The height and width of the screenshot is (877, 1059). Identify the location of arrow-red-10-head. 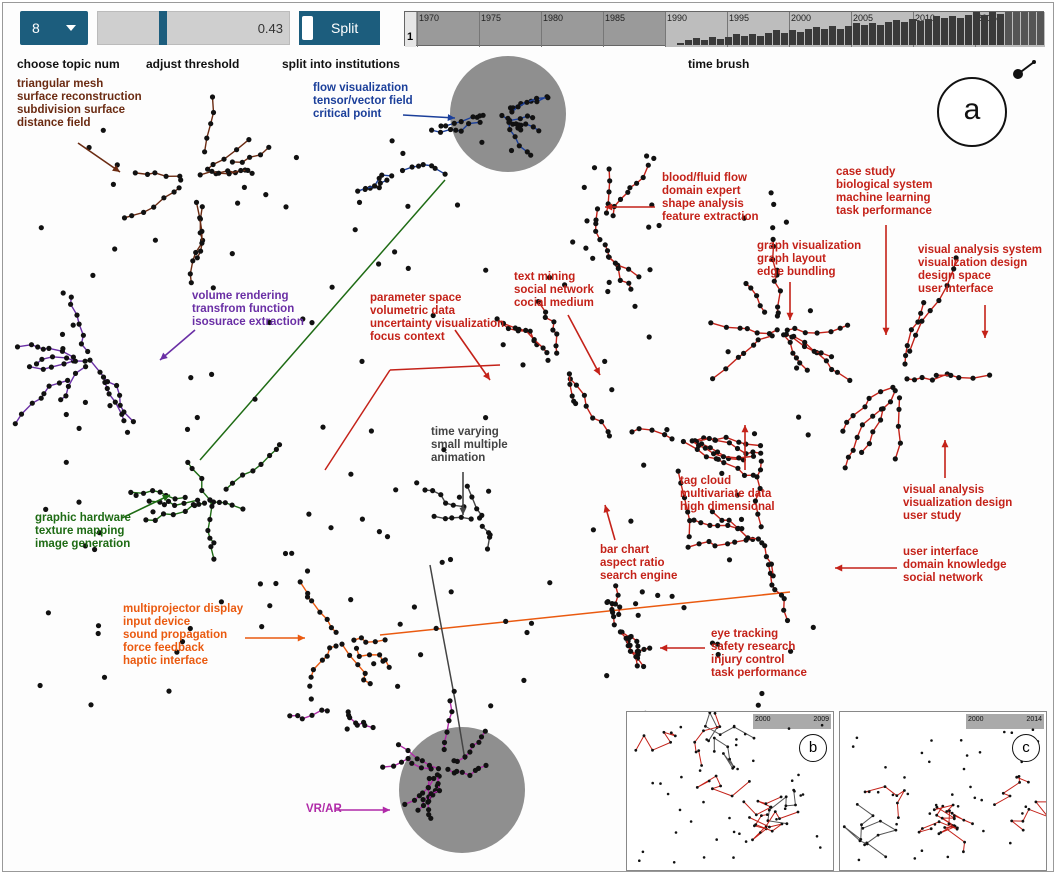
(839, 568).